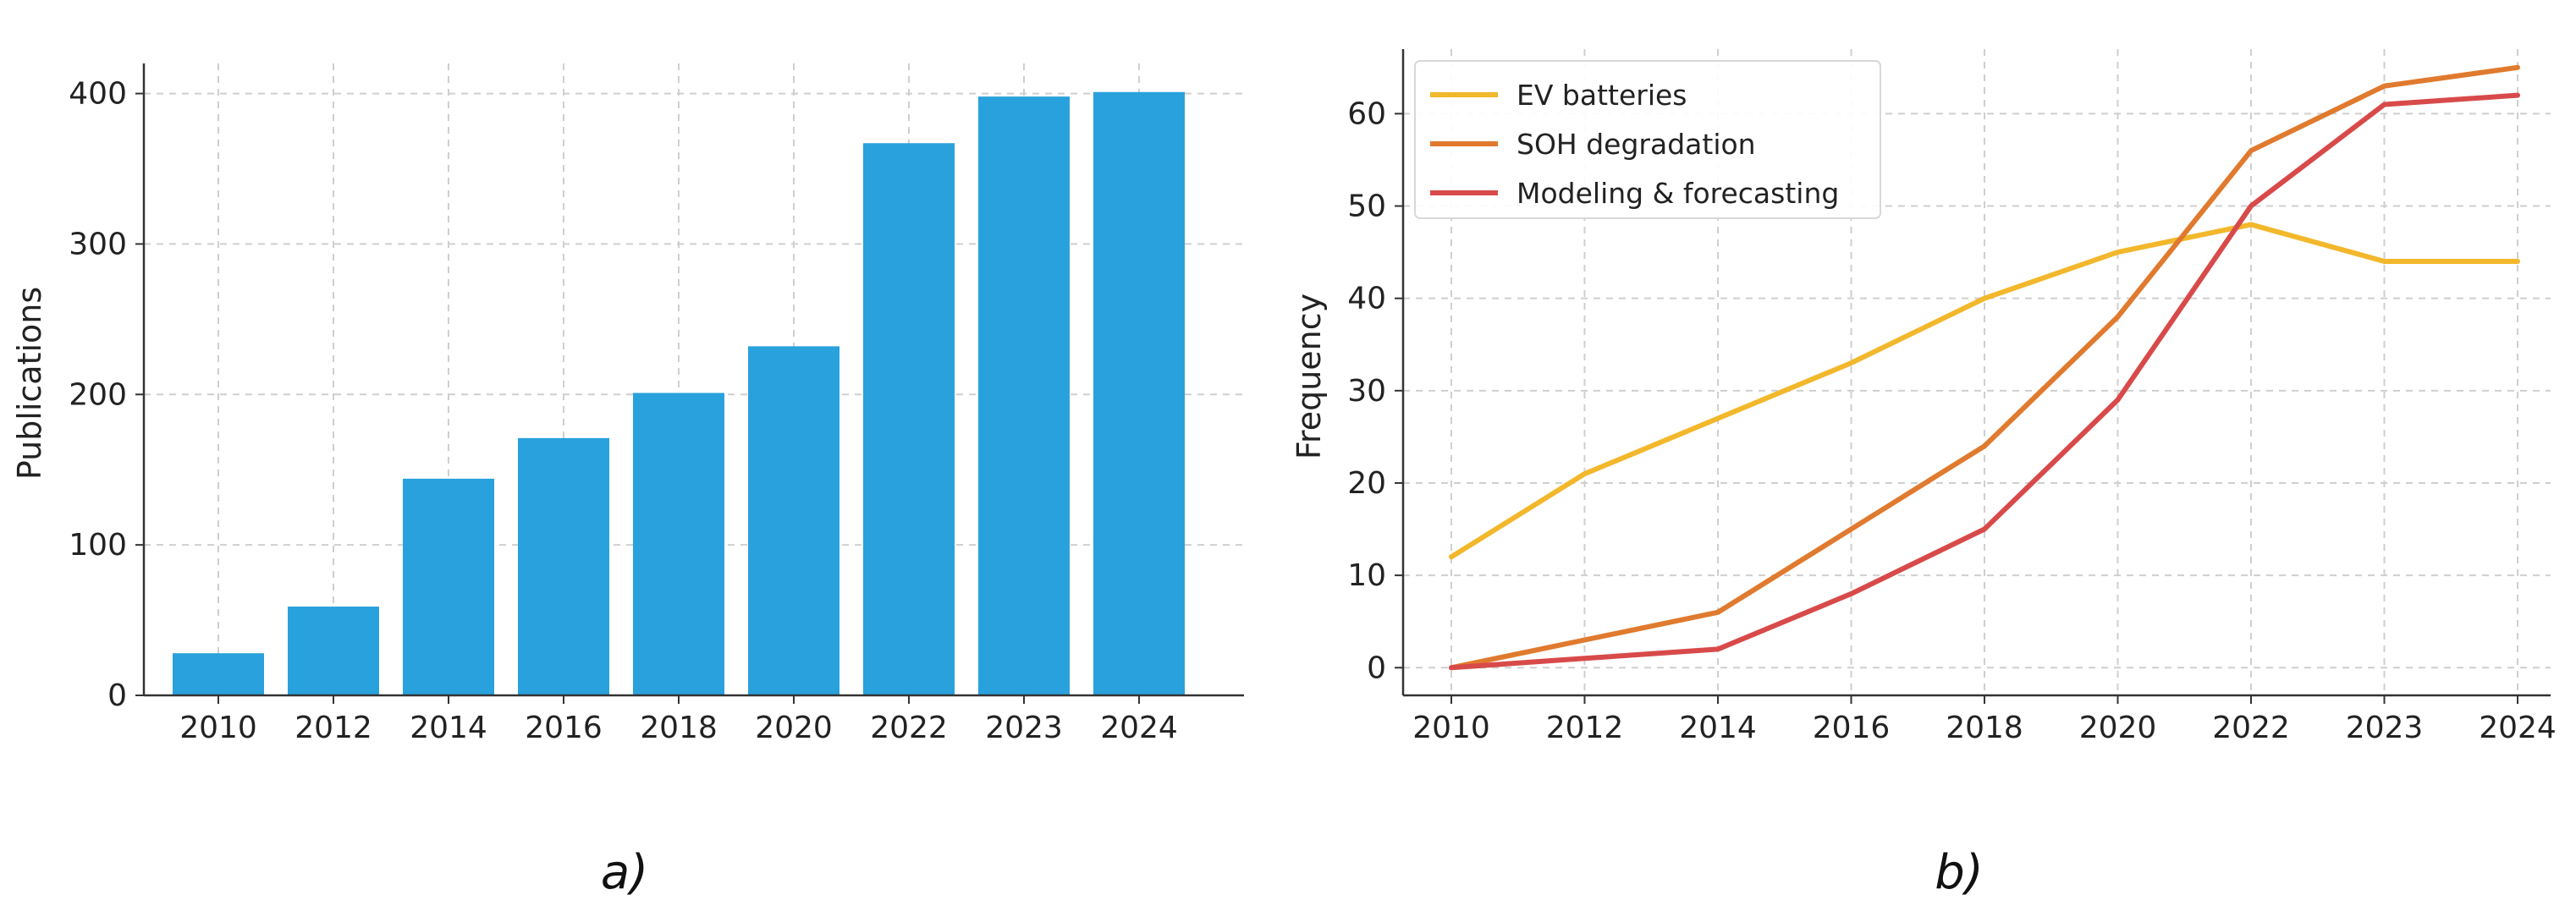 The image size is (2576, 917). I want to click on y-tick-label: 400, so click(98, 95).